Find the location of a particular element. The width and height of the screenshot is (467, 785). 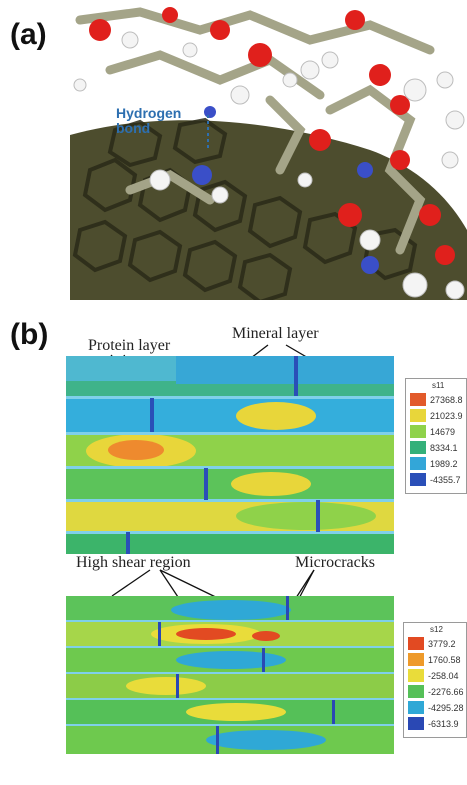

legend-value: -2276.66 is located at coordinates (446, 692).